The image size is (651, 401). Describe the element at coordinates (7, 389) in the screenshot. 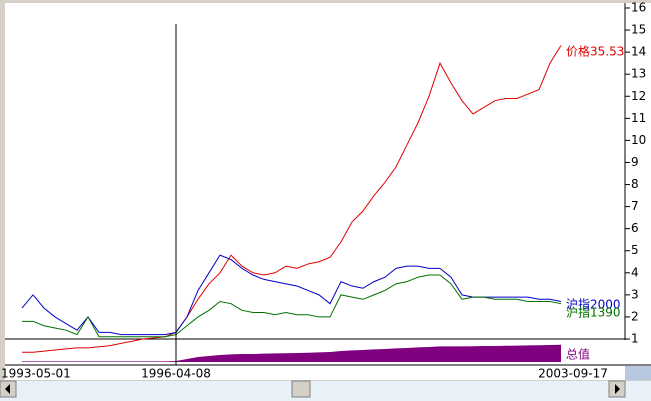

I see `arrow-left` at that location.